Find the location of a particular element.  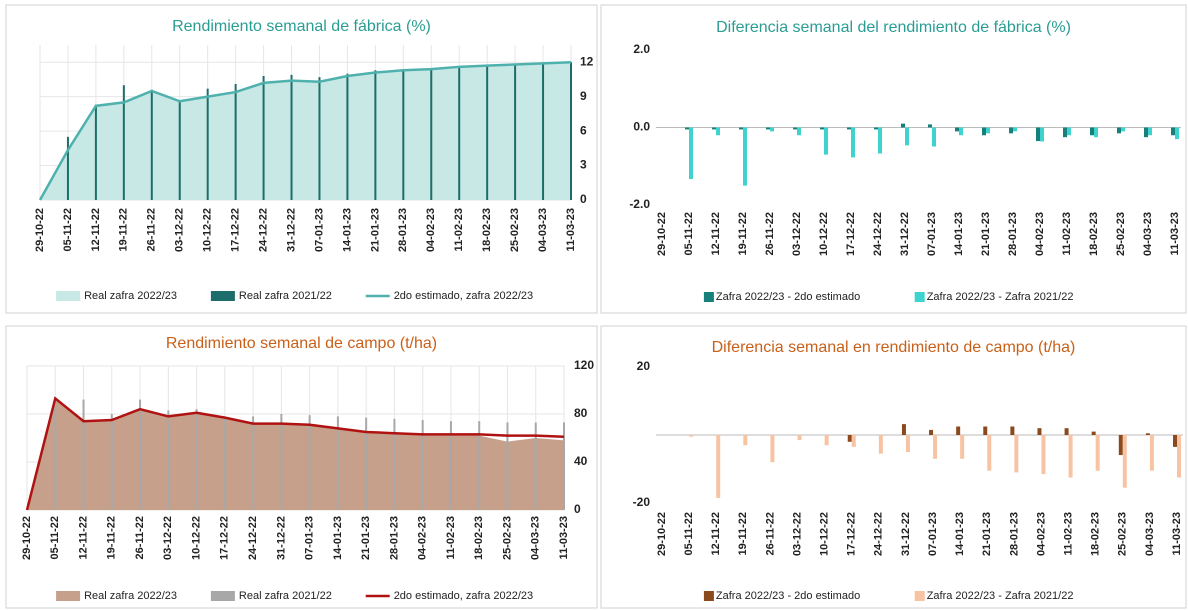

x-tick-label: 18-02-23 is located at coordinates (1094, 234).